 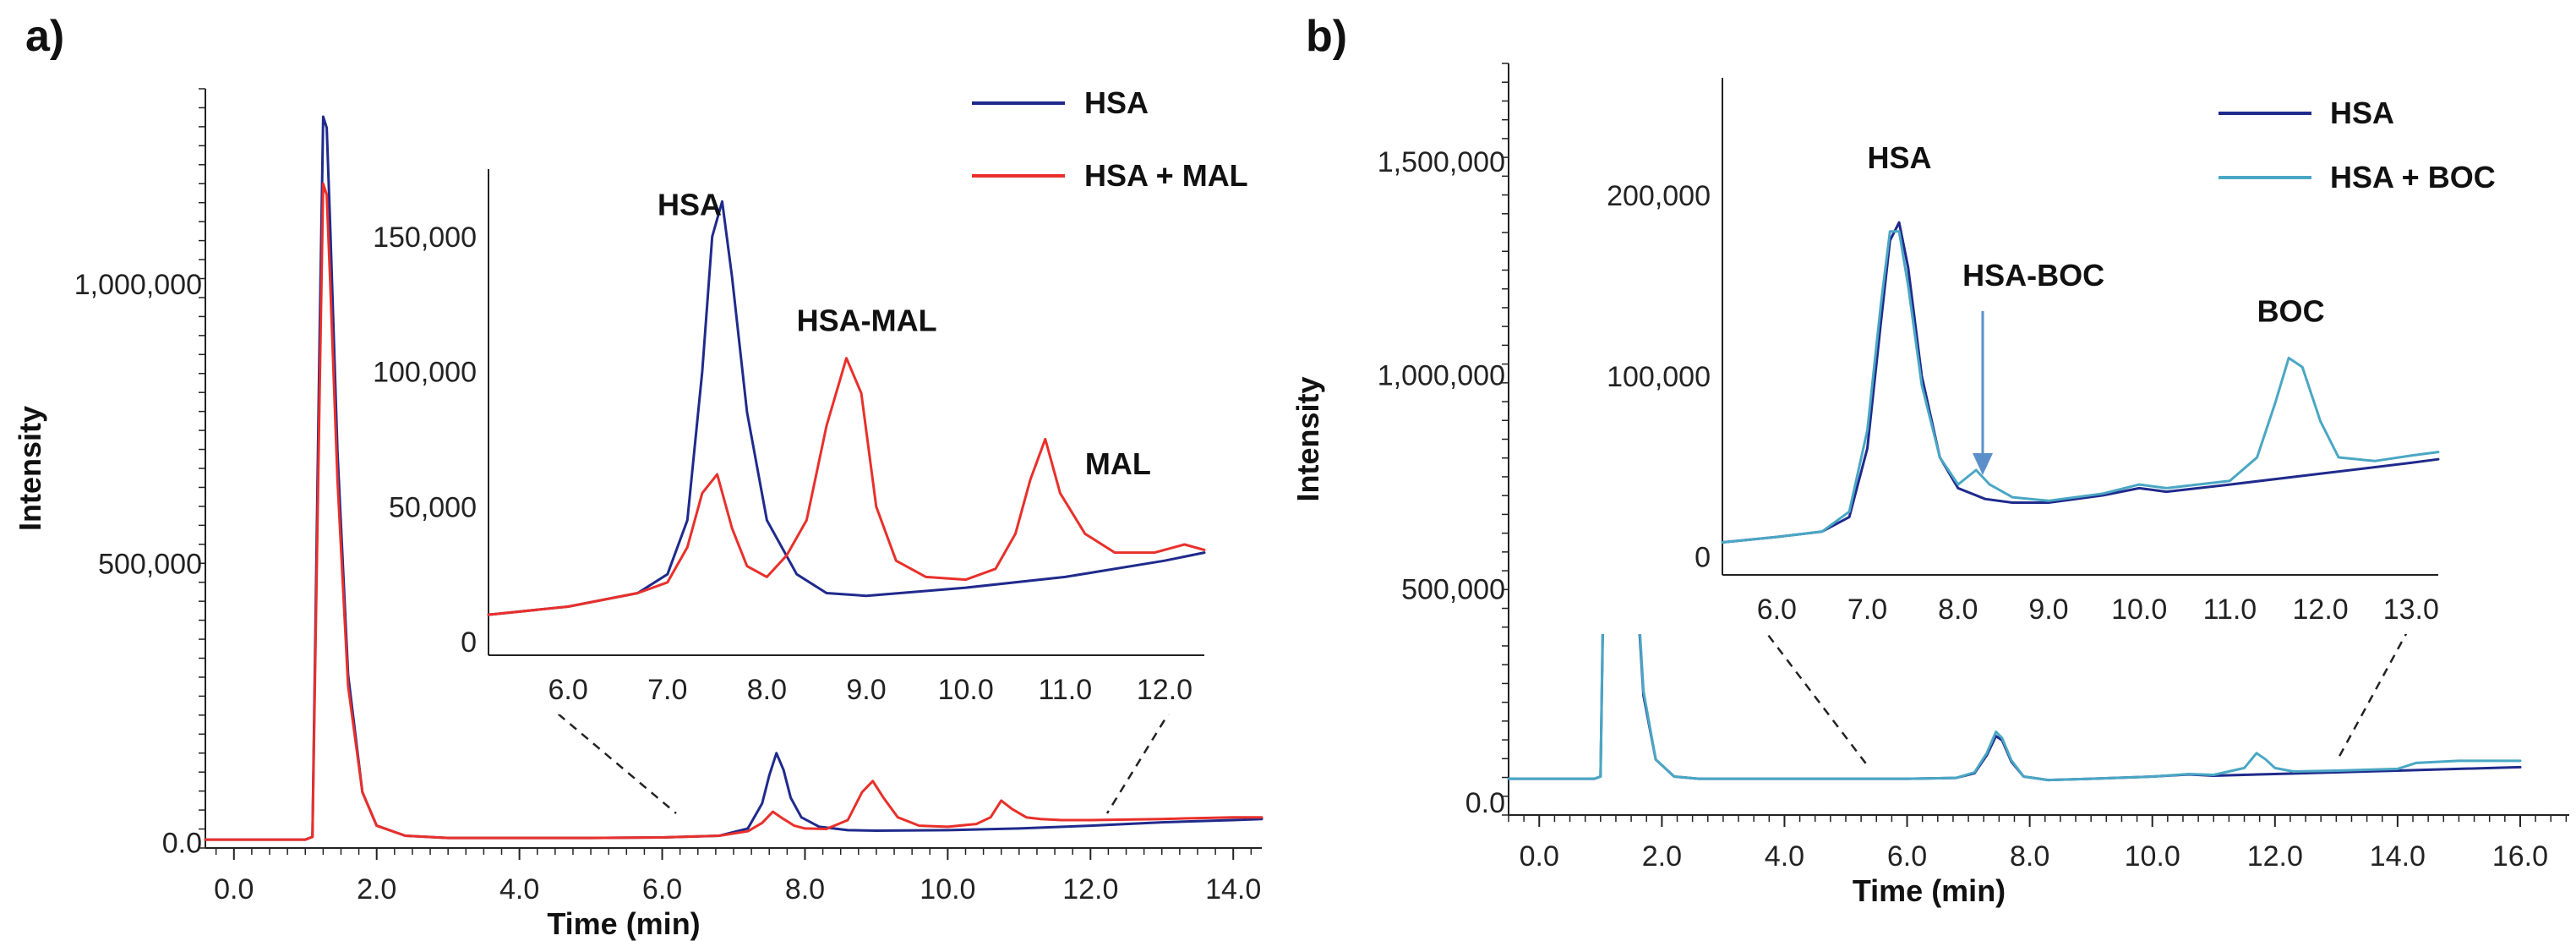 I want to click on panel-b-label: b), so click(x=1326, y=36).